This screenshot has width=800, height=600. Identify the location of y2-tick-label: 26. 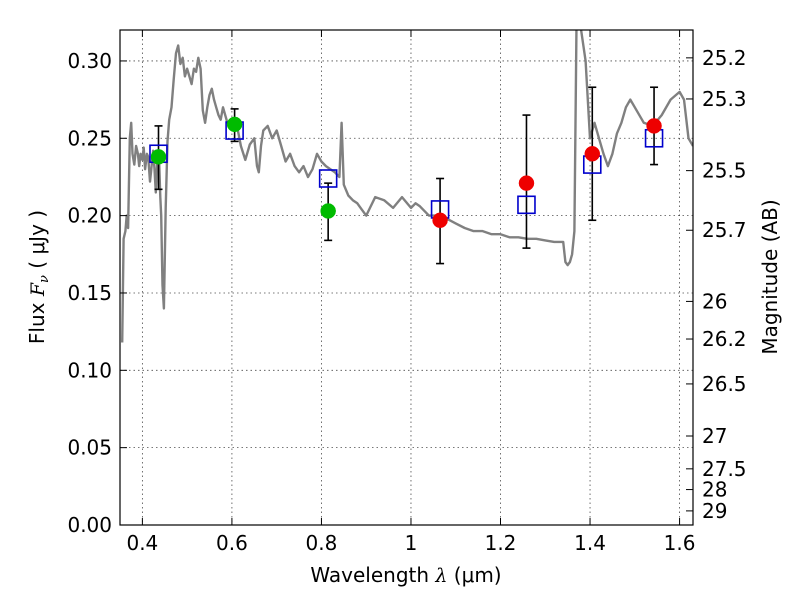
(714, 301).